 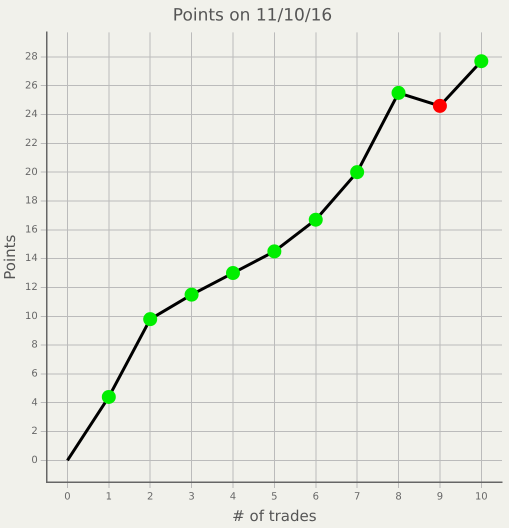 I want to click on y-tick-label: 24, so click(x=31, y=114).